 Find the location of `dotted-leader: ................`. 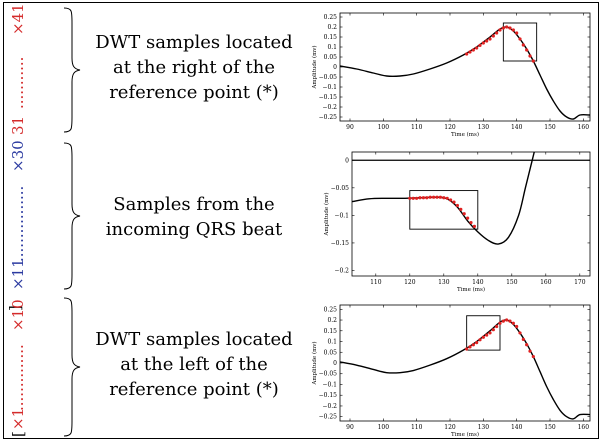

dotted-leader: ................ is located at coordinates (18, 224).